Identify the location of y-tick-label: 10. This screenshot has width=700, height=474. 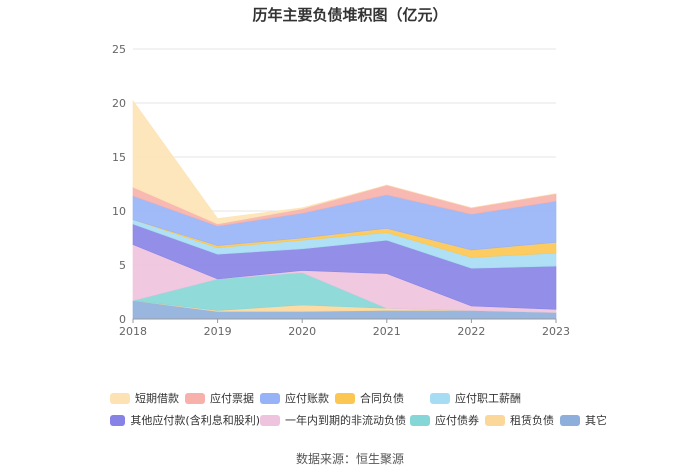
(119, 211).